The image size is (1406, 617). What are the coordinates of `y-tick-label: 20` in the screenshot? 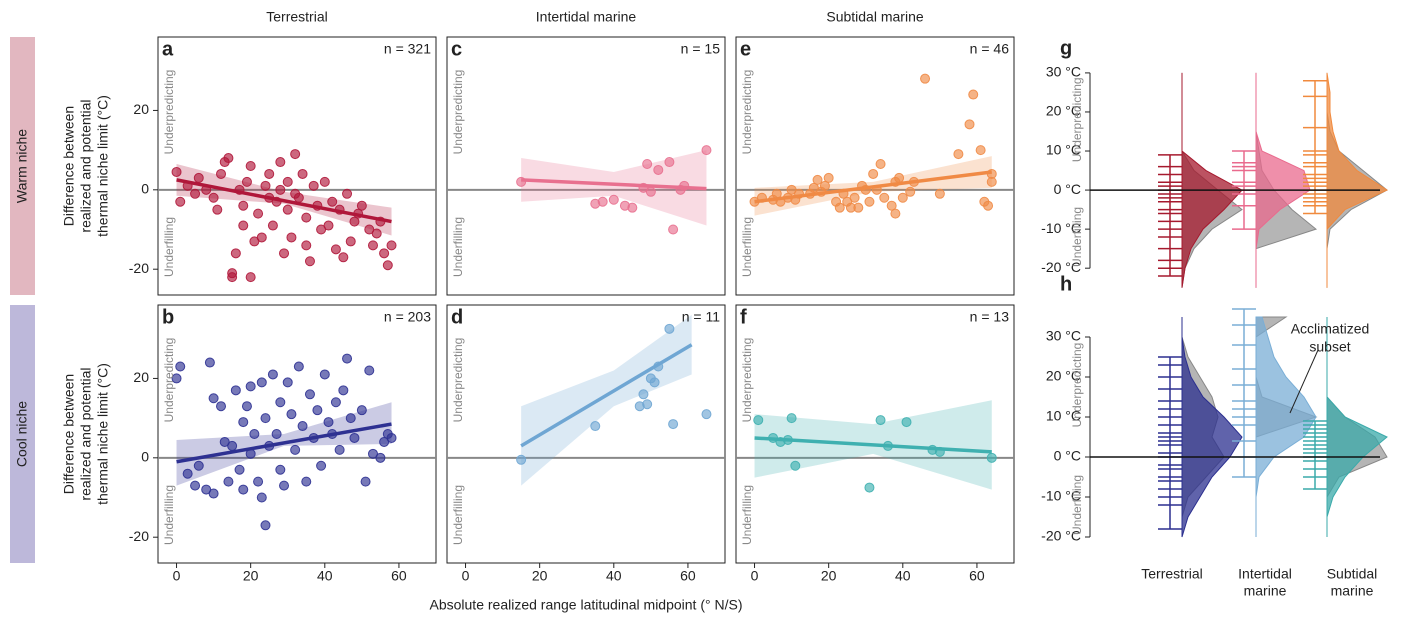 It's located at (141, 109).